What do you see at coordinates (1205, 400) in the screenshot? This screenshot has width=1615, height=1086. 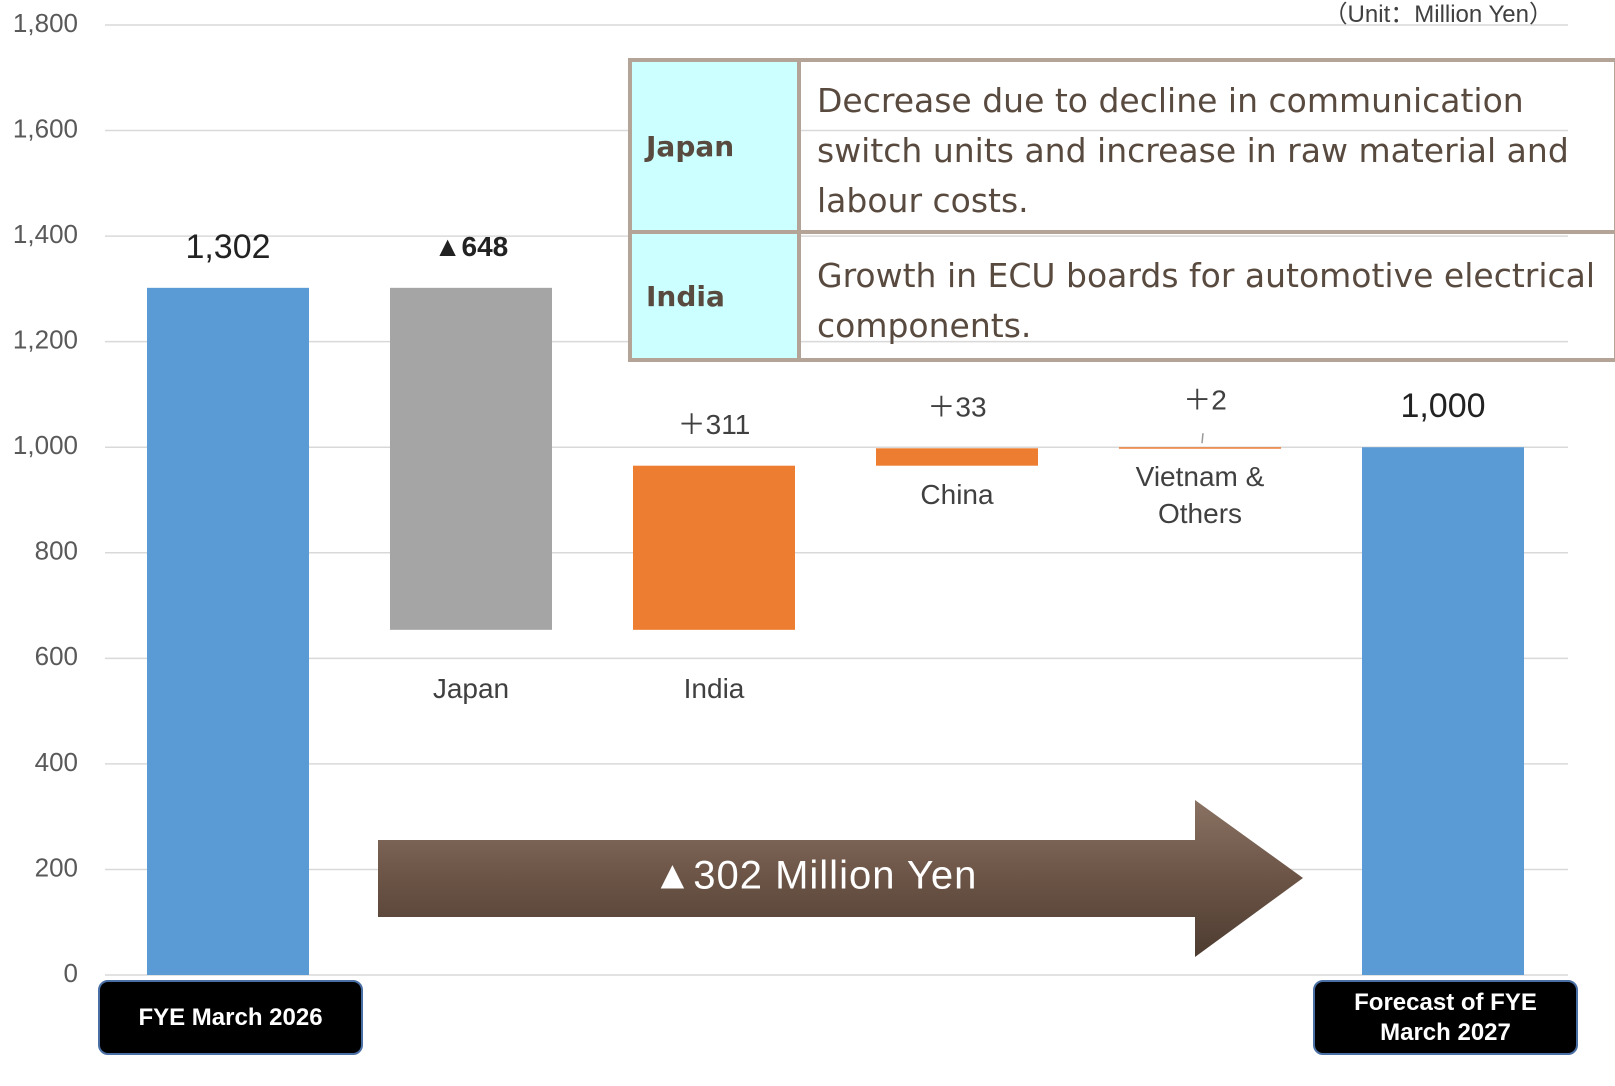 I see `value-label: ＋2` at bounding box center [1205, 400].